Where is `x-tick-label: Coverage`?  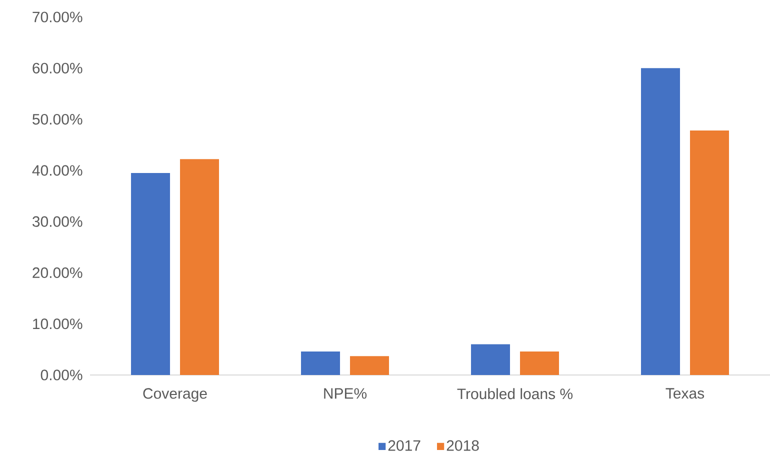 x-tick-label: Coverage is located at coordinates (175, 395).